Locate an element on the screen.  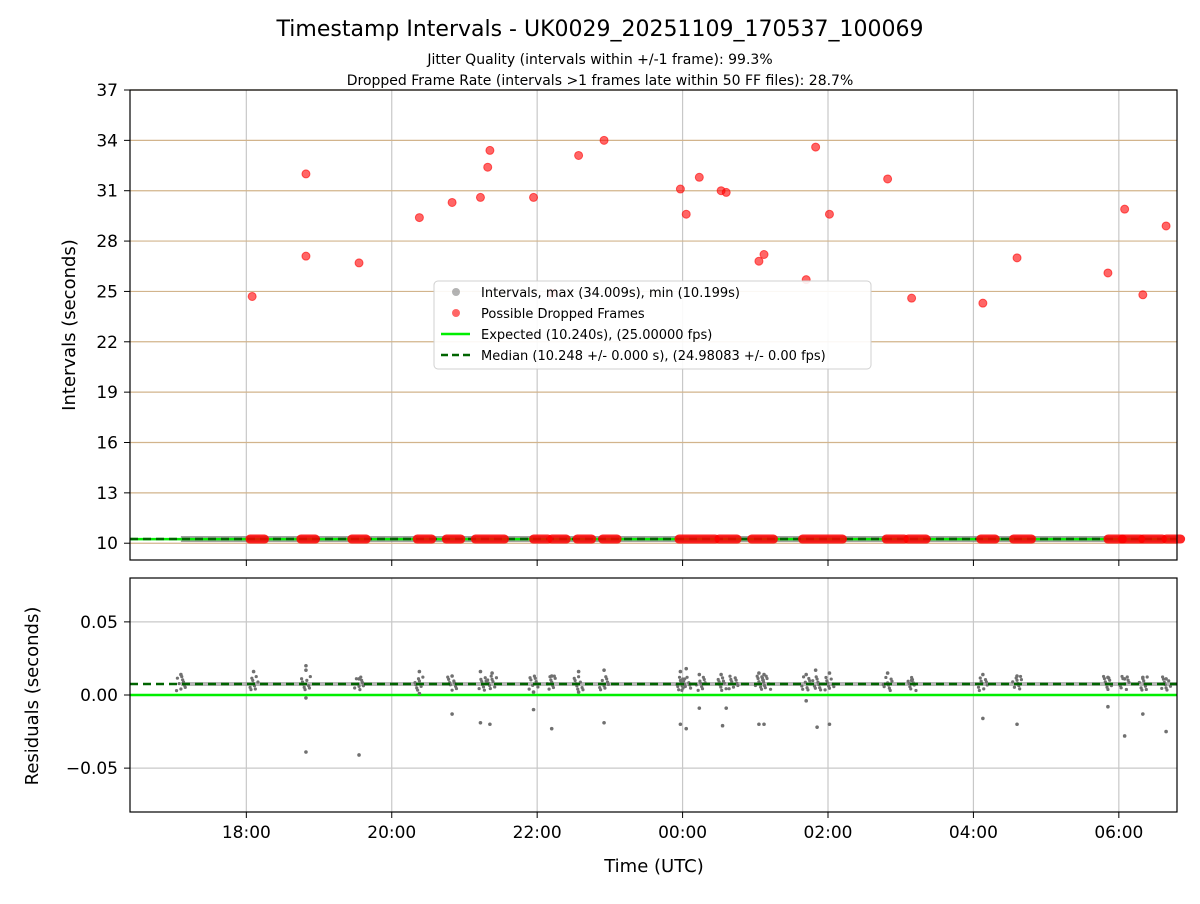
top-y-tick-label: 22 is located at coordinates (107, 343).